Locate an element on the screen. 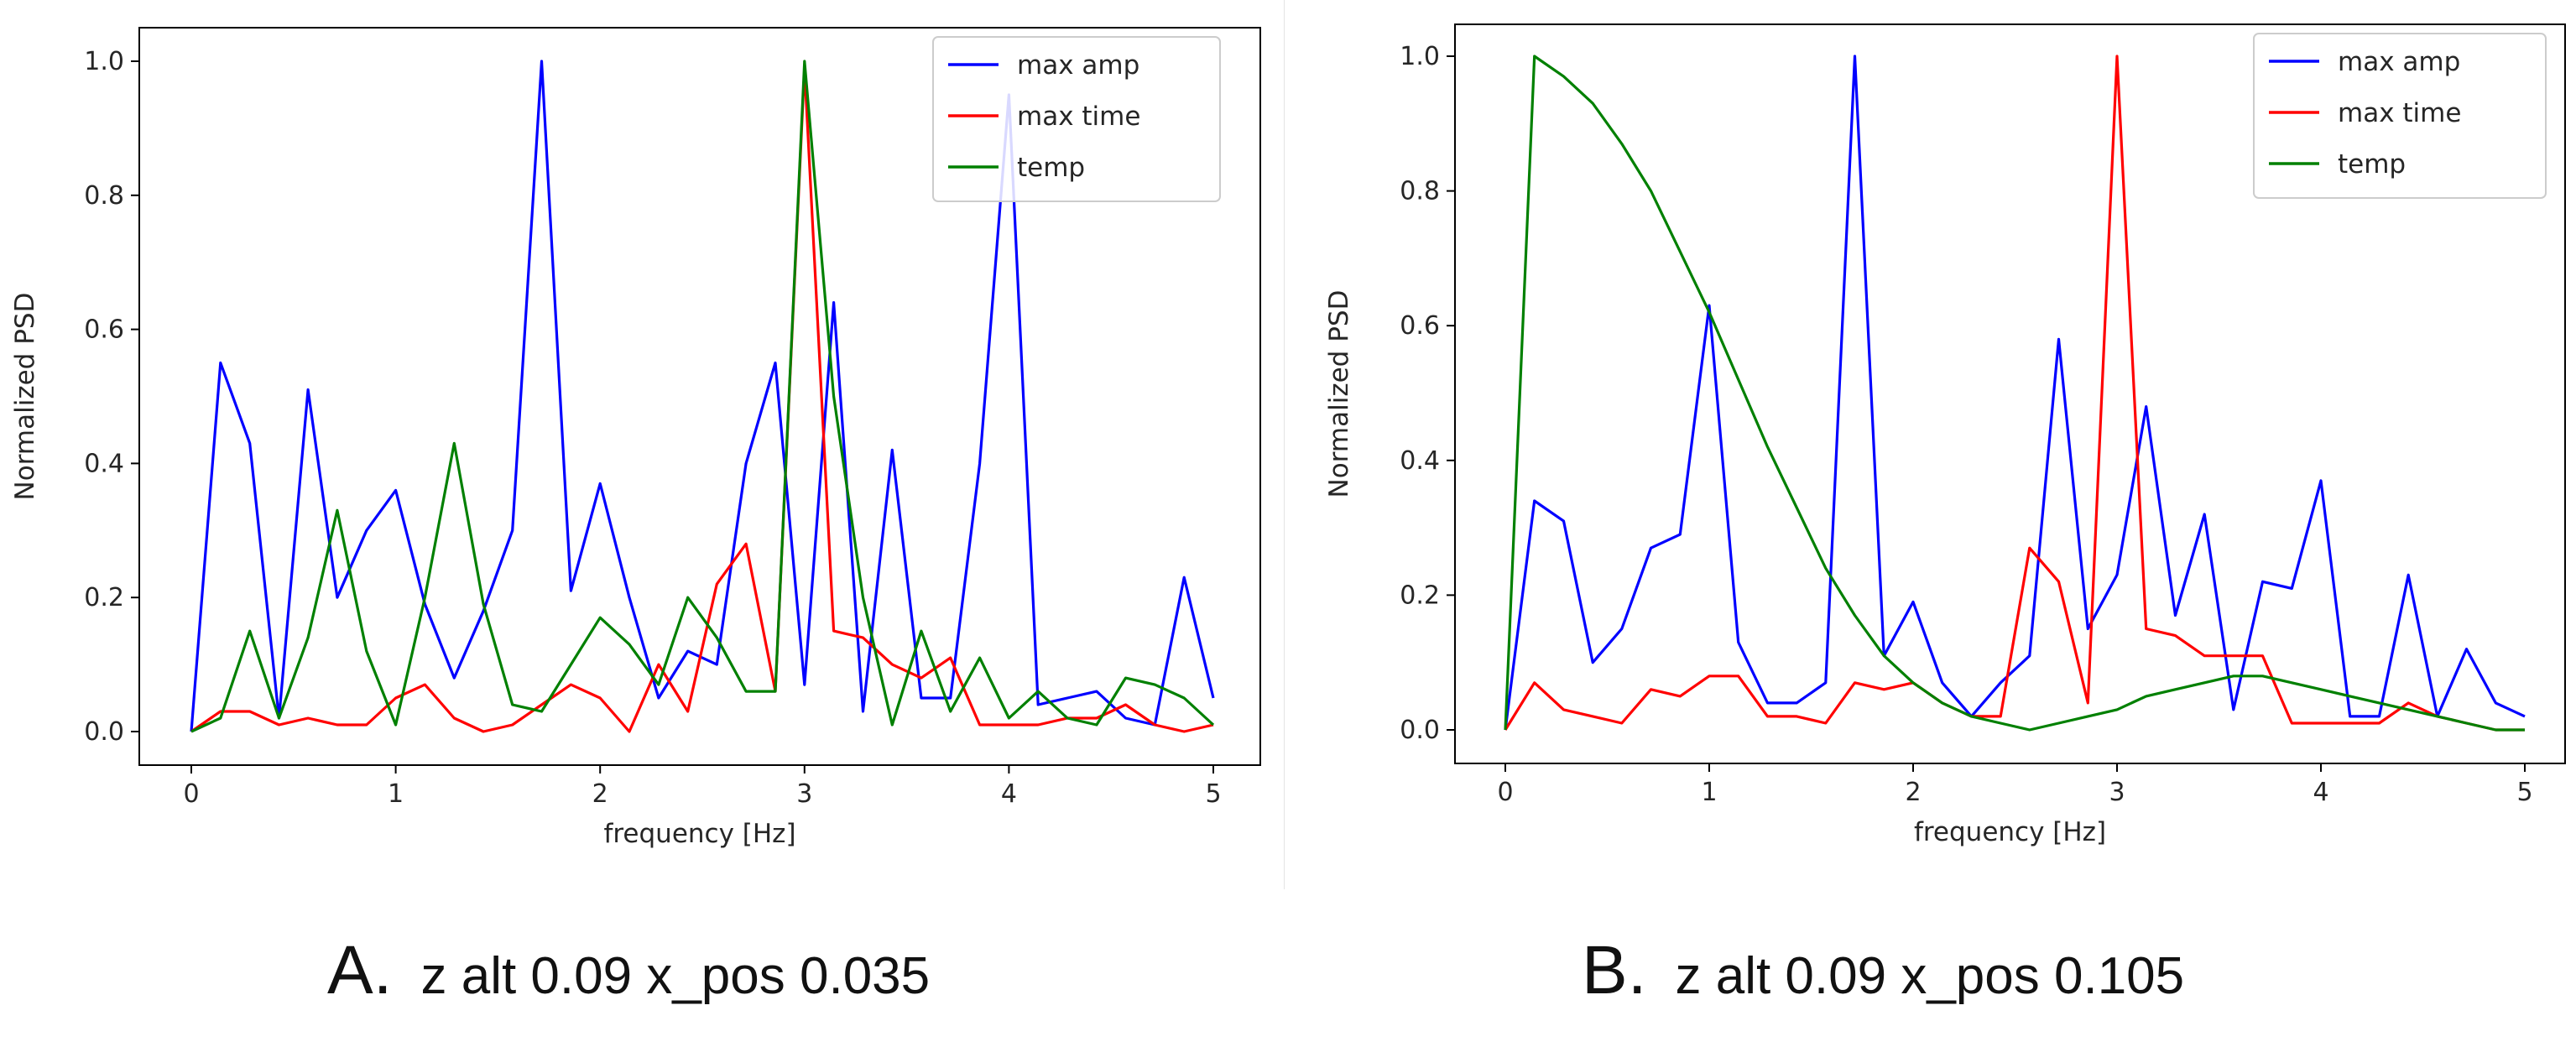 Image resolution: width=2576 pixels, height=1047 pixels. chart-a-xtick-label: 3 is located at coordinates (804, 794).